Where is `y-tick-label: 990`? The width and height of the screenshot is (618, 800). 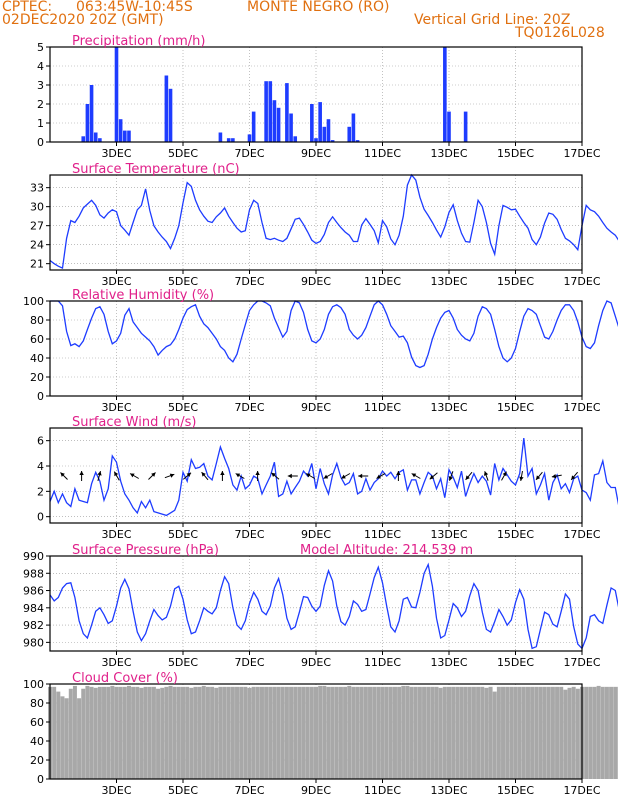
y-tick-label: 990 is located at coordinates (33, 556).